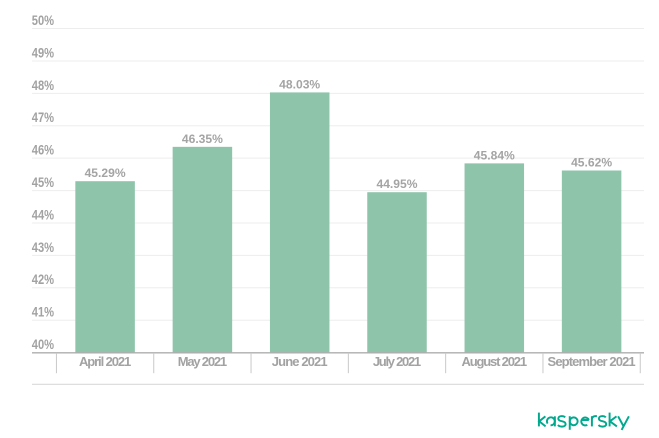  Describe the element at coordinates (202, 361) in the screenshot. I see `svg-text: May 2021` at that location.